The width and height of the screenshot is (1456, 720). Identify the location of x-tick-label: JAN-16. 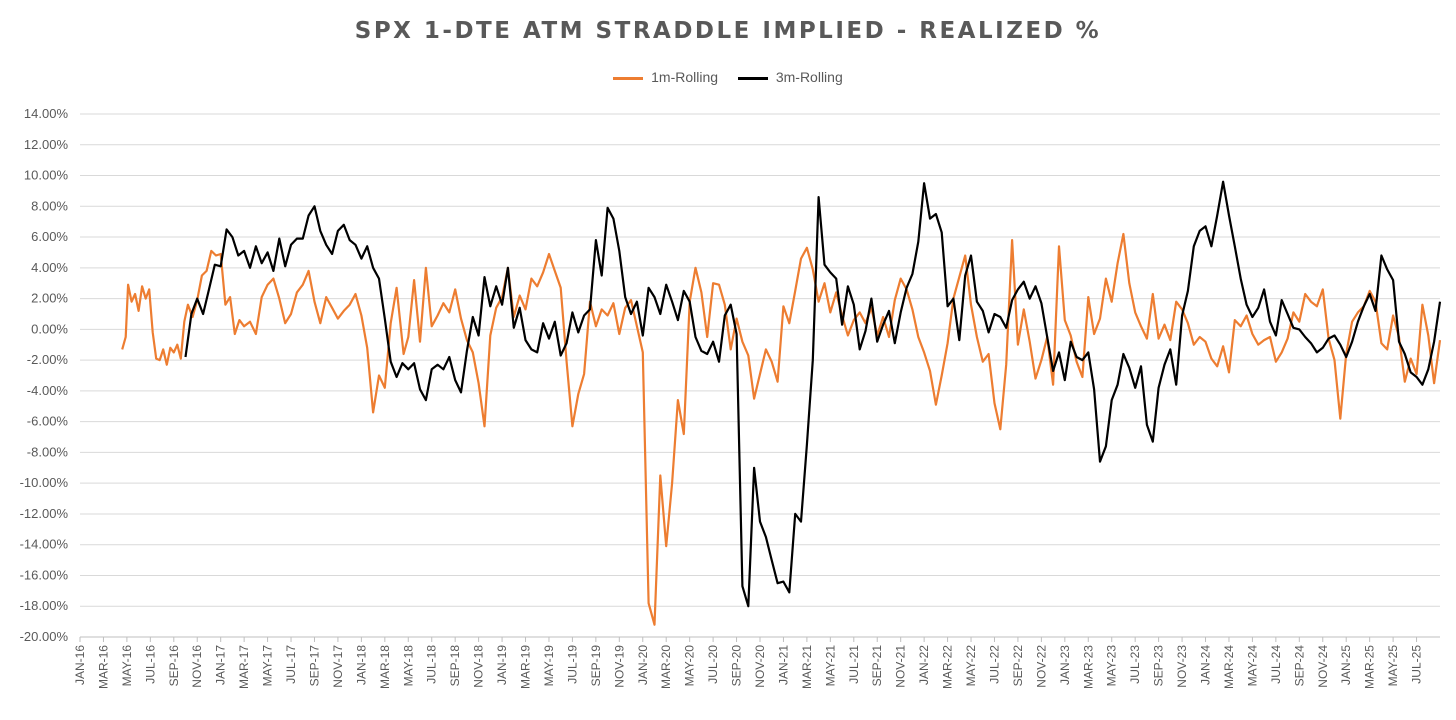
(80, 665).